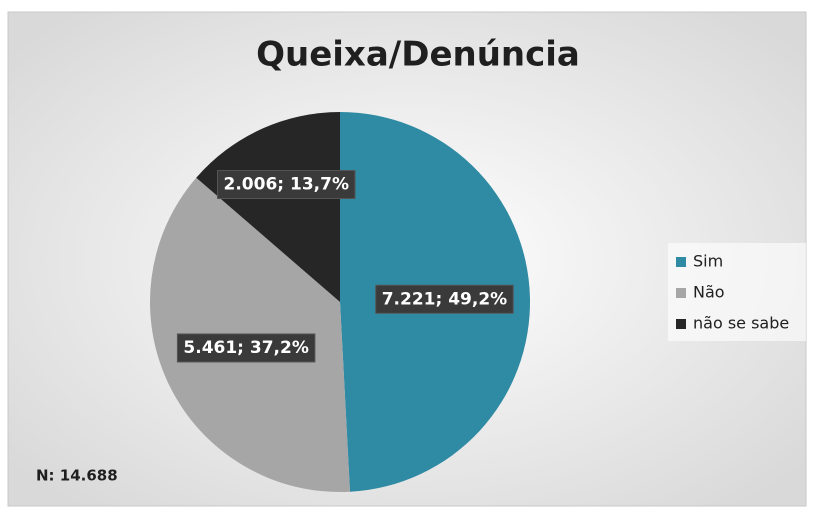  I want to click on legend-label: não se sabe, so click(741, 323).